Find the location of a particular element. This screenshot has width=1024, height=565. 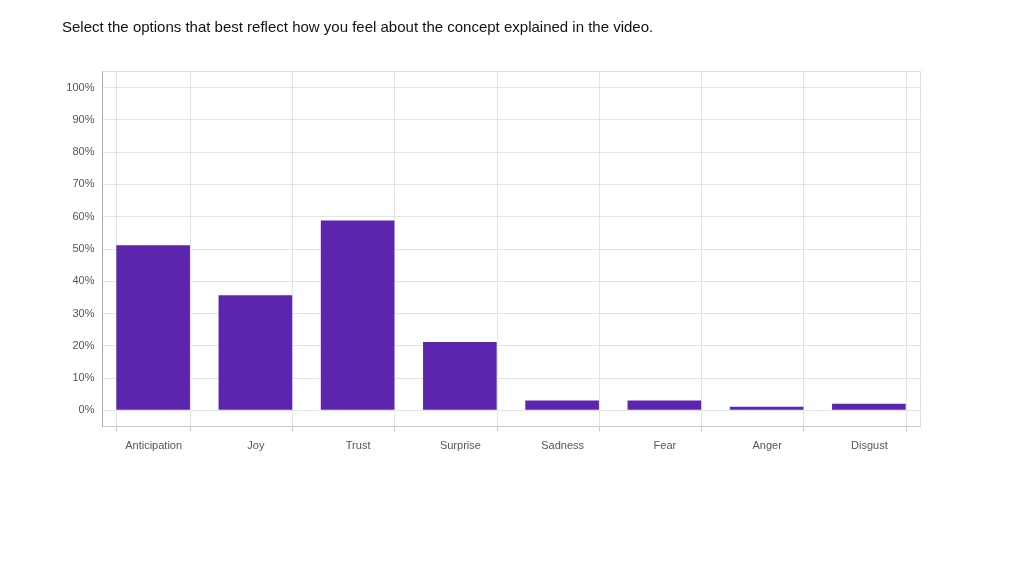

y-tick-label: 20% is located at coordinates (83, 344).